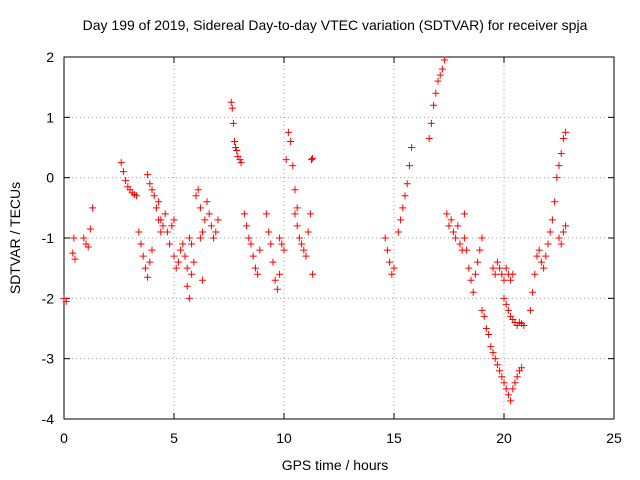 Image resolution: width=640 pixels, height=480 pixels. What do you see at coordinates (15, 238) in the screenshot?
I see `y-axis-label: SDTVAR / TECUs` at bounding box center [15, 238].